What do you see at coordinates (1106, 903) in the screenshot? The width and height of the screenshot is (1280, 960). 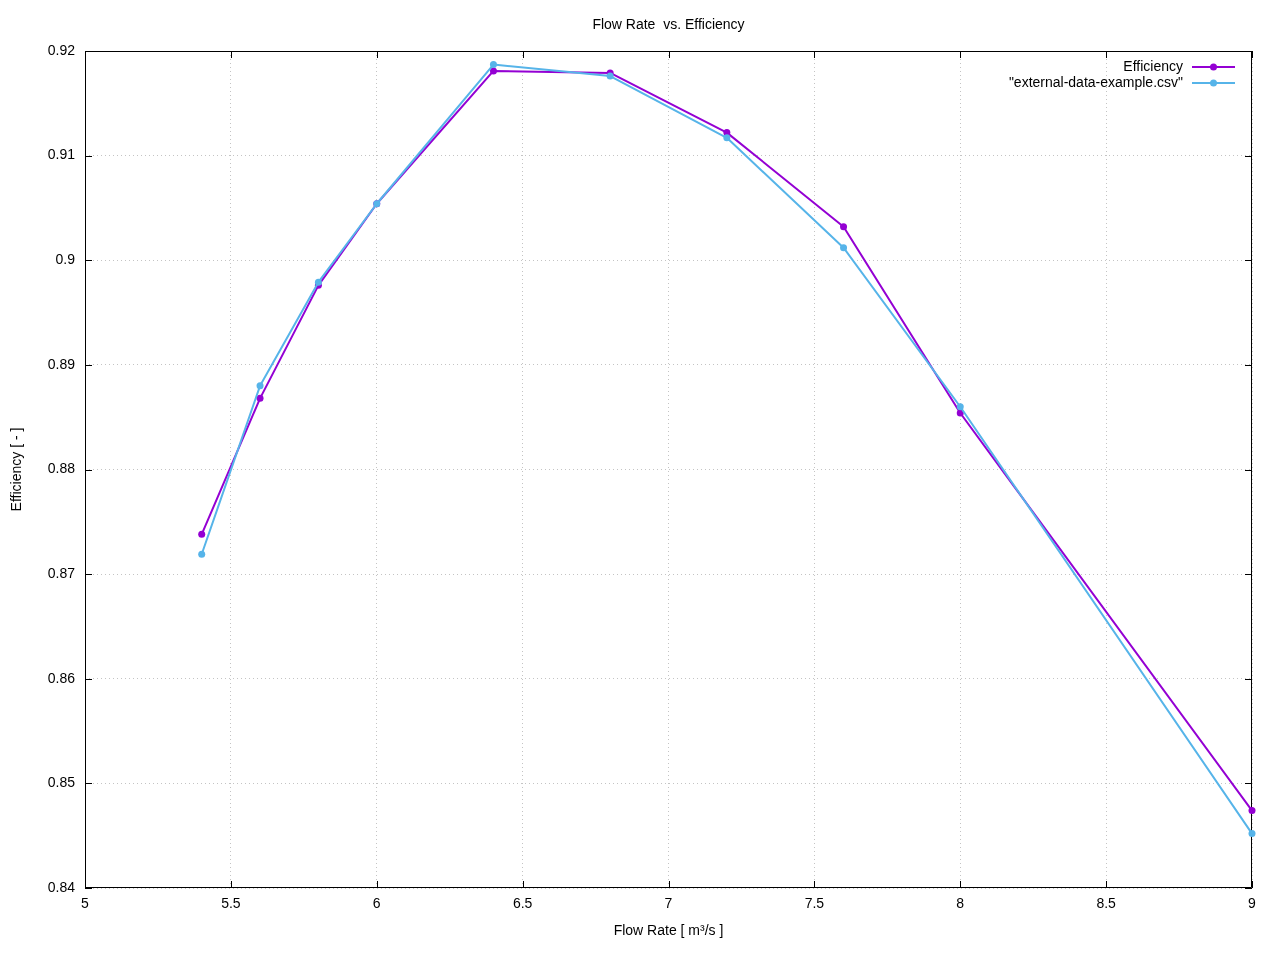 I see `x-tick-label: 8.5` at bounding box center [1106, 903].